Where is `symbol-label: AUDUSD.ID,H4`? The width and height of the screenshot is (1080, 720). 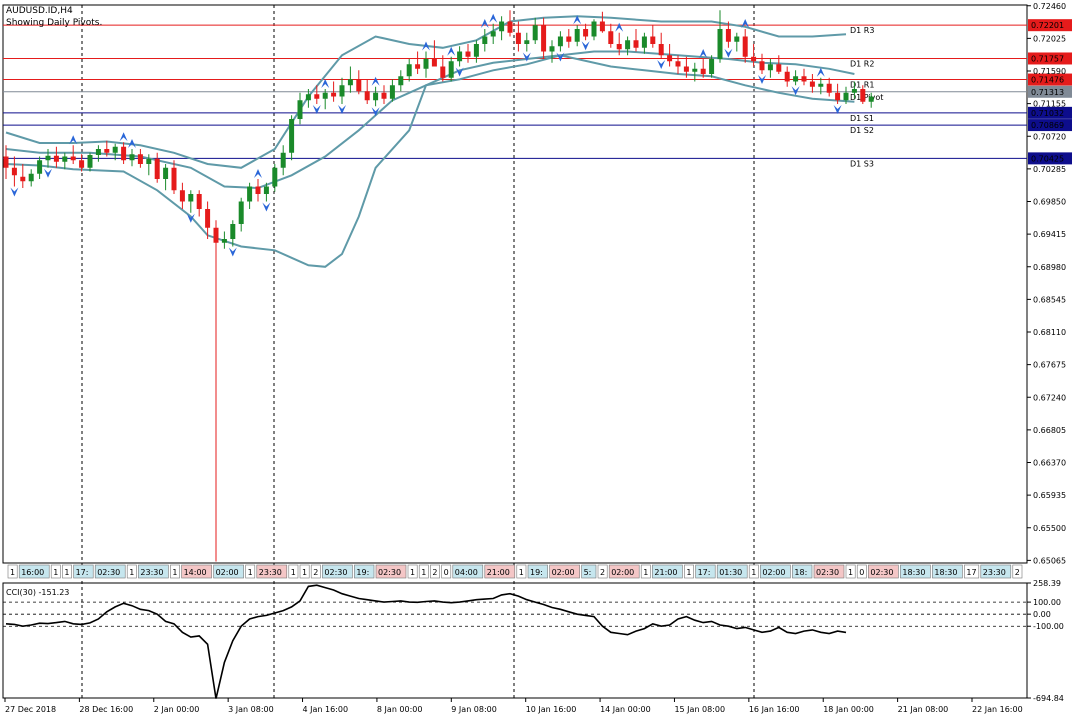
symbol-label: AUDUSD.ID,H4 is located at coordinates (39, 11).